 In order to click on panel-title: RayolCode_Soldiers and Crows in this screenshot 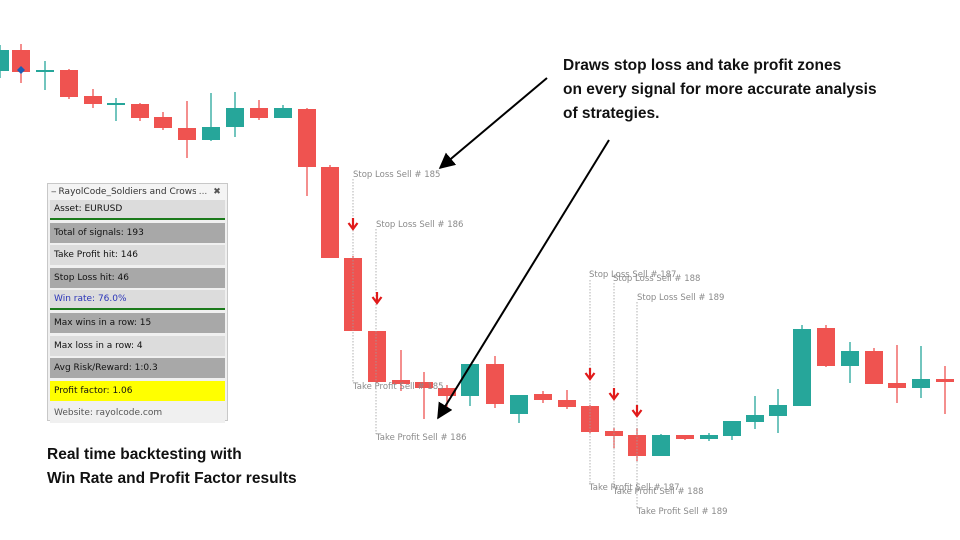, I will do `click(127, 192)`.